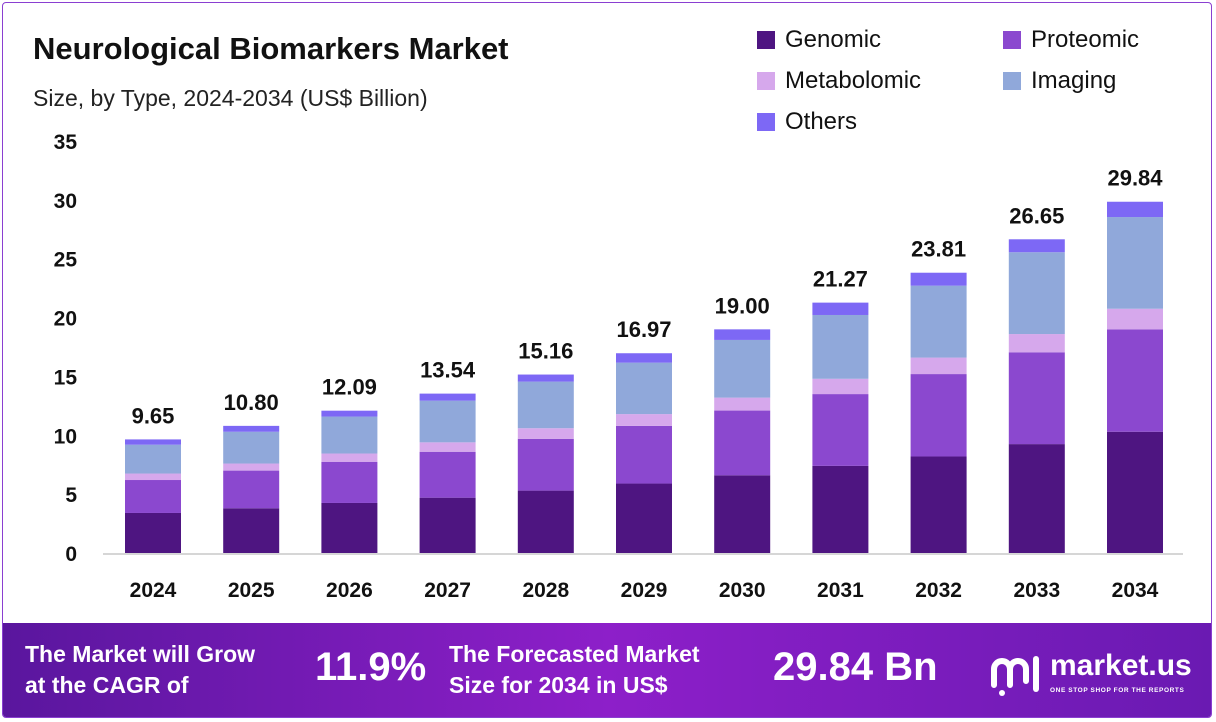 This screenshot has width=1216, height=722. I want to click on bar-total-label: 10.80, so click(251, 402).